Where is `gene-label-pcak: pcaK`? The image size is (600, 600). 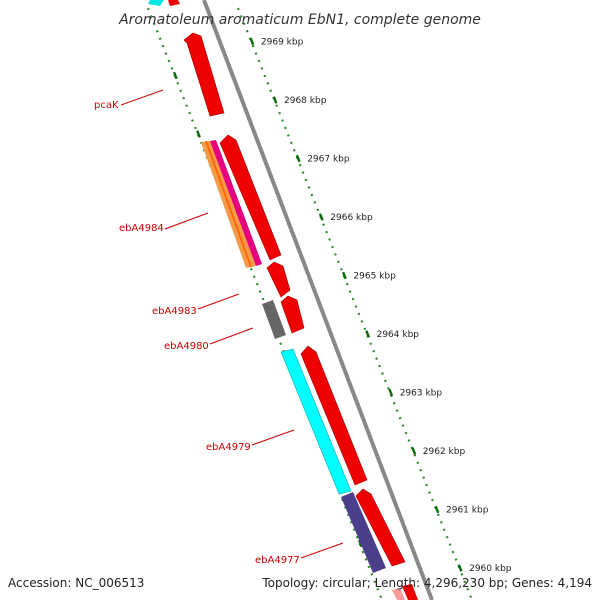
gene-label-pcak: pcaK is located at coordinates (106, 105).